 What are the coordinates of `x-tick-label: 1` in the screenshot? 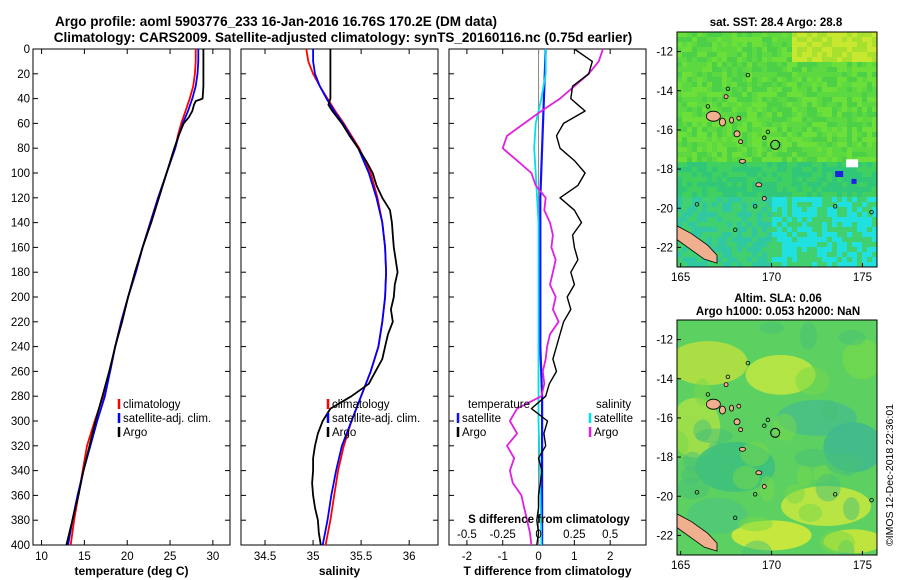 It's located at (574, 557).